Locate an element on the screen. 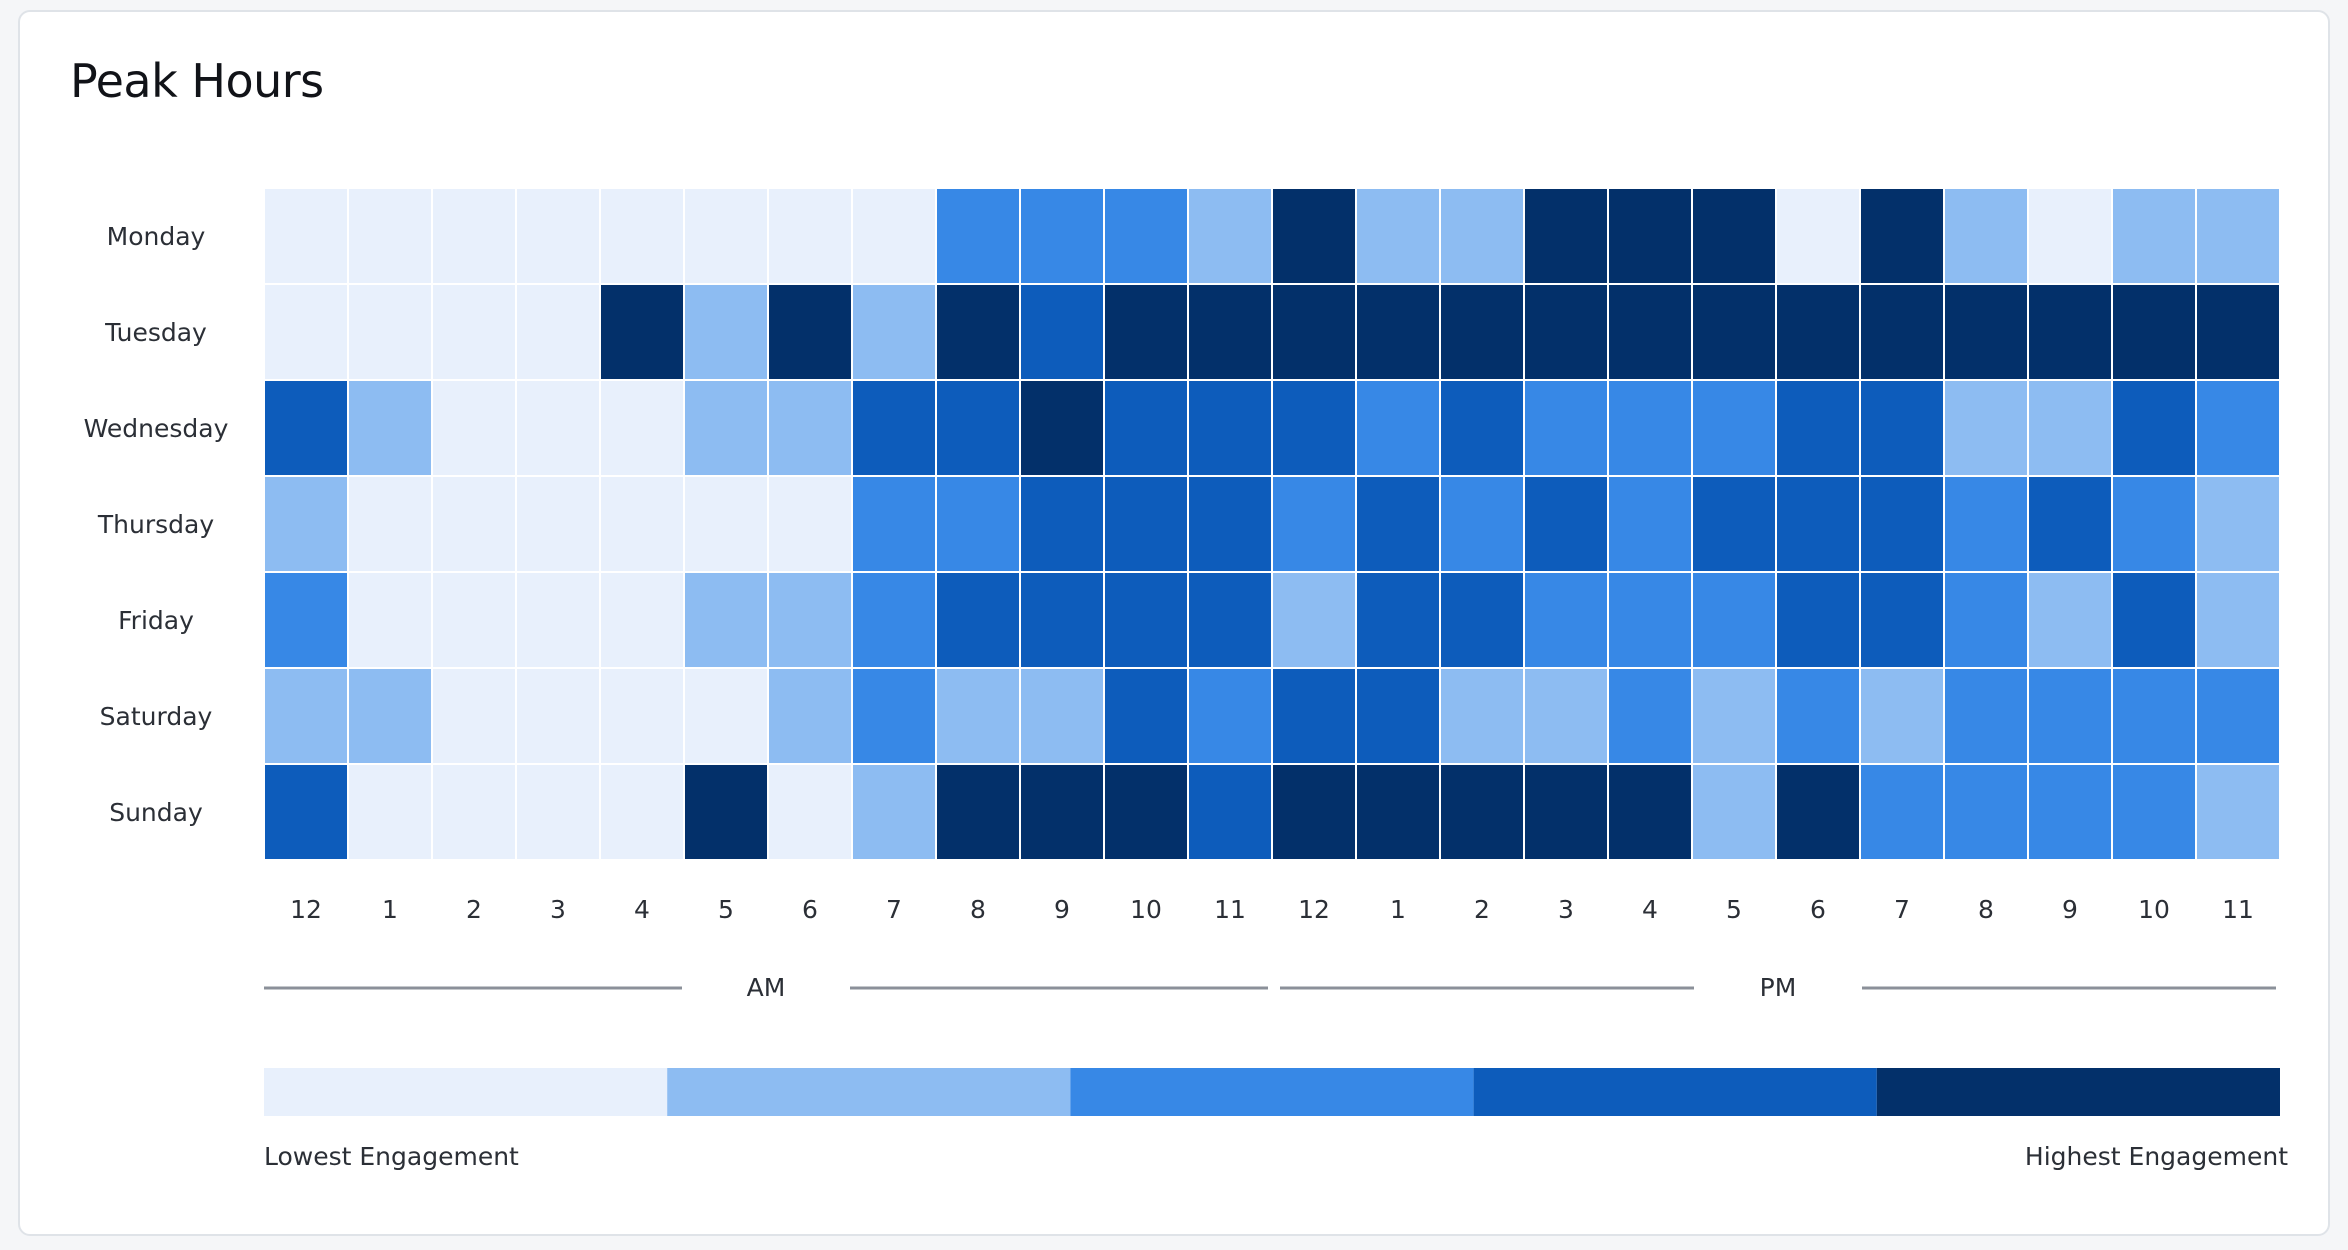  column-tick-label: 7 is located at coordinates (894, 909).